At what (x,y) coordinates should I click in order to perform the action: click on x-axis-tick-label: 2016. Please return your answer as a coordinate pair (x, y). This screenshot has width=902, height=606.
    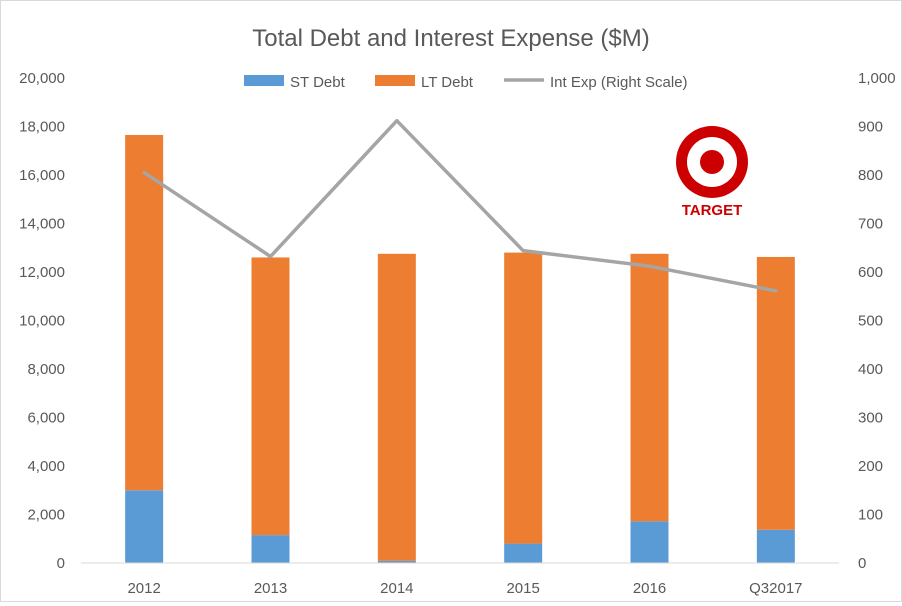
    Looking at the image, I should click on (649, 588).